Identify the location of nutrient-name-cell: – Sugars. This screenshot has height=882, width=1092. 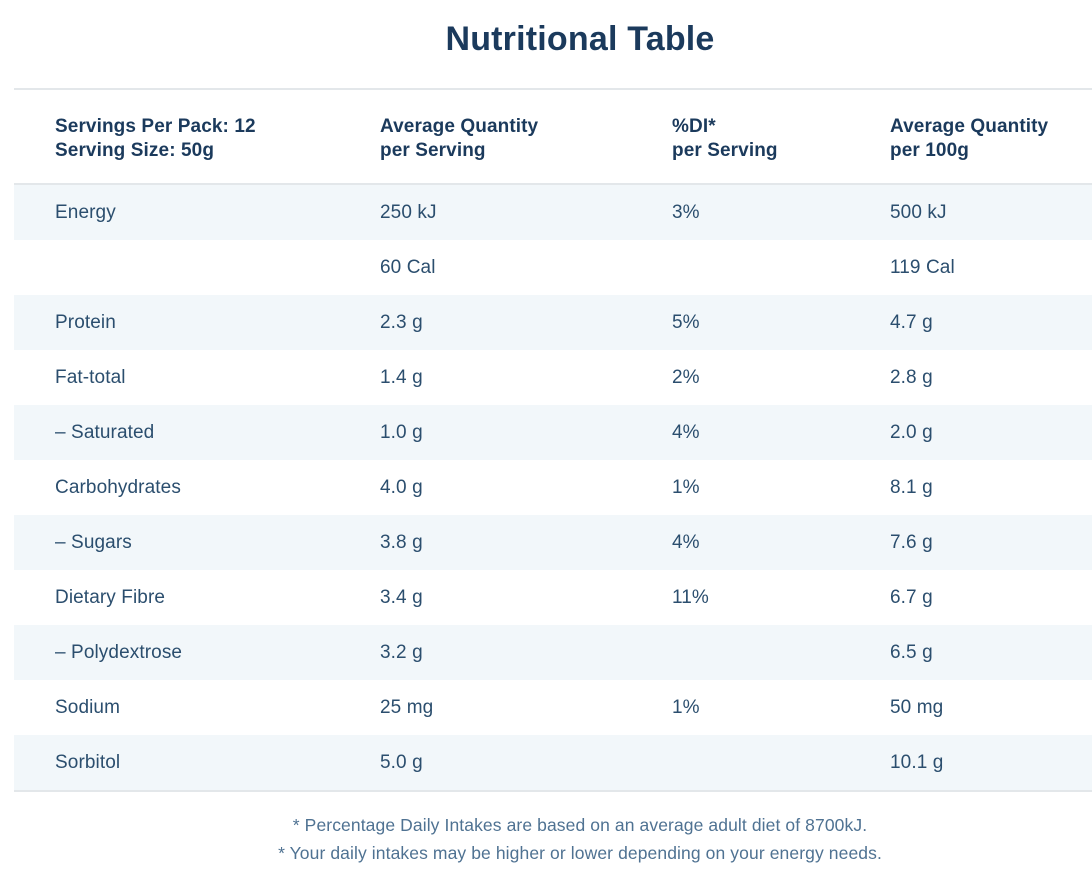
(93, 542).